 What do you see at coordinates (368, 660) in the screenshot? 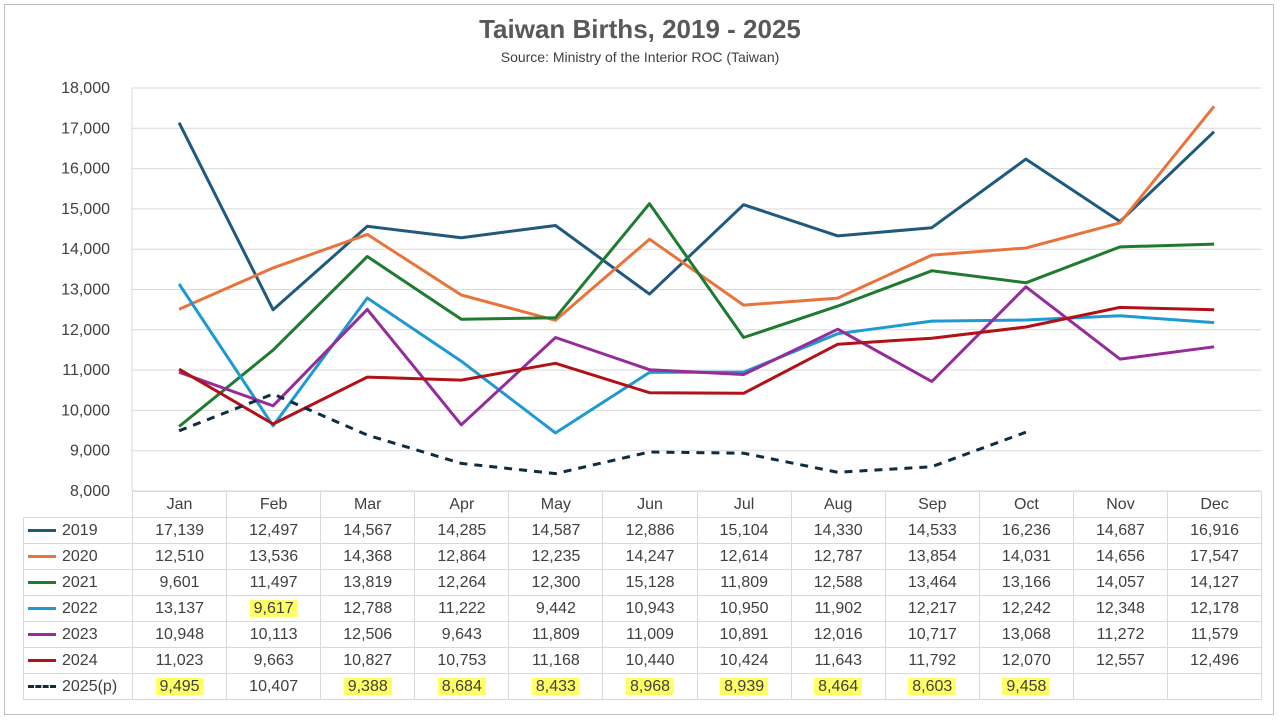
I see `data-label: 10,827` at bounding box center [368, 660].